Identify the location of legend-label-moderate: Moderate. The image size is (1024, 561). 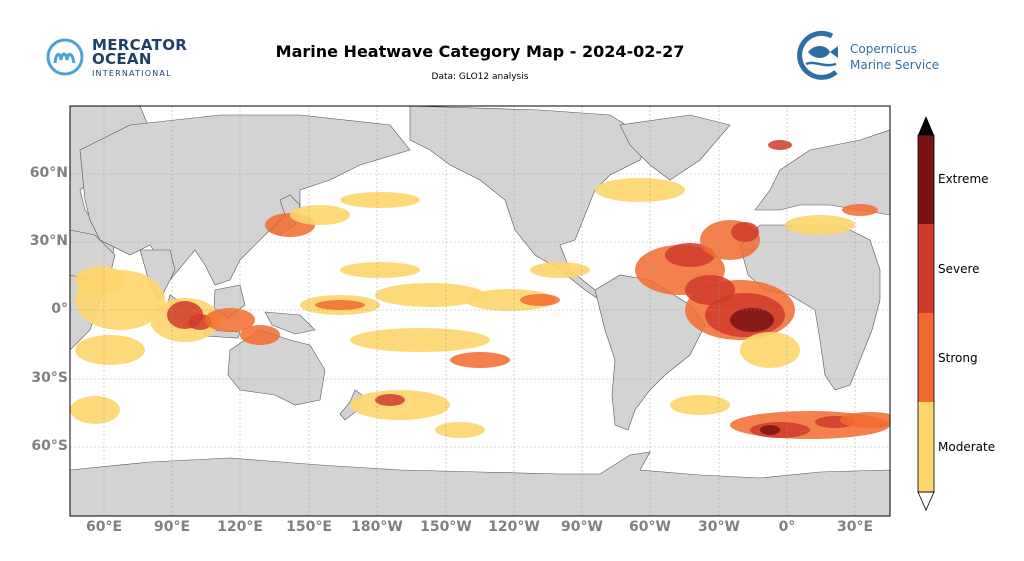
(967, 447).